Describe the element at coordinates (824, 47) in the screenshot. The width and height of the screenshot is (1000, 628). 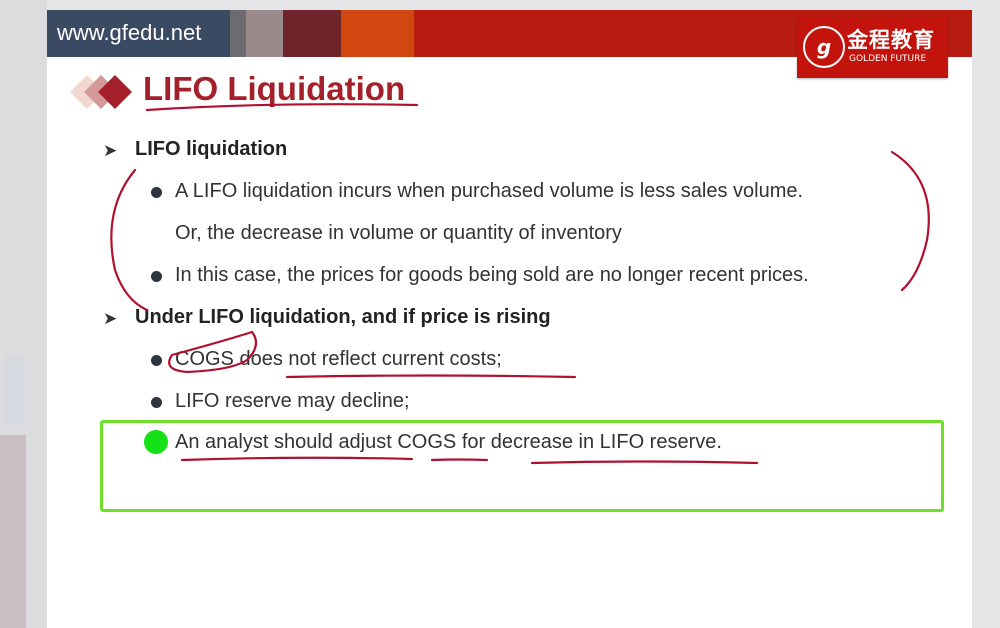
I see `logo-mark-icon: g` at that location.